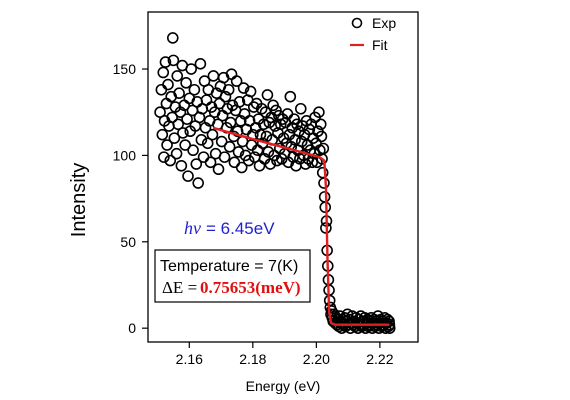 This screenshot has width=570, height=400. I want to click on y-tick-label: 0, so click(132, 328).